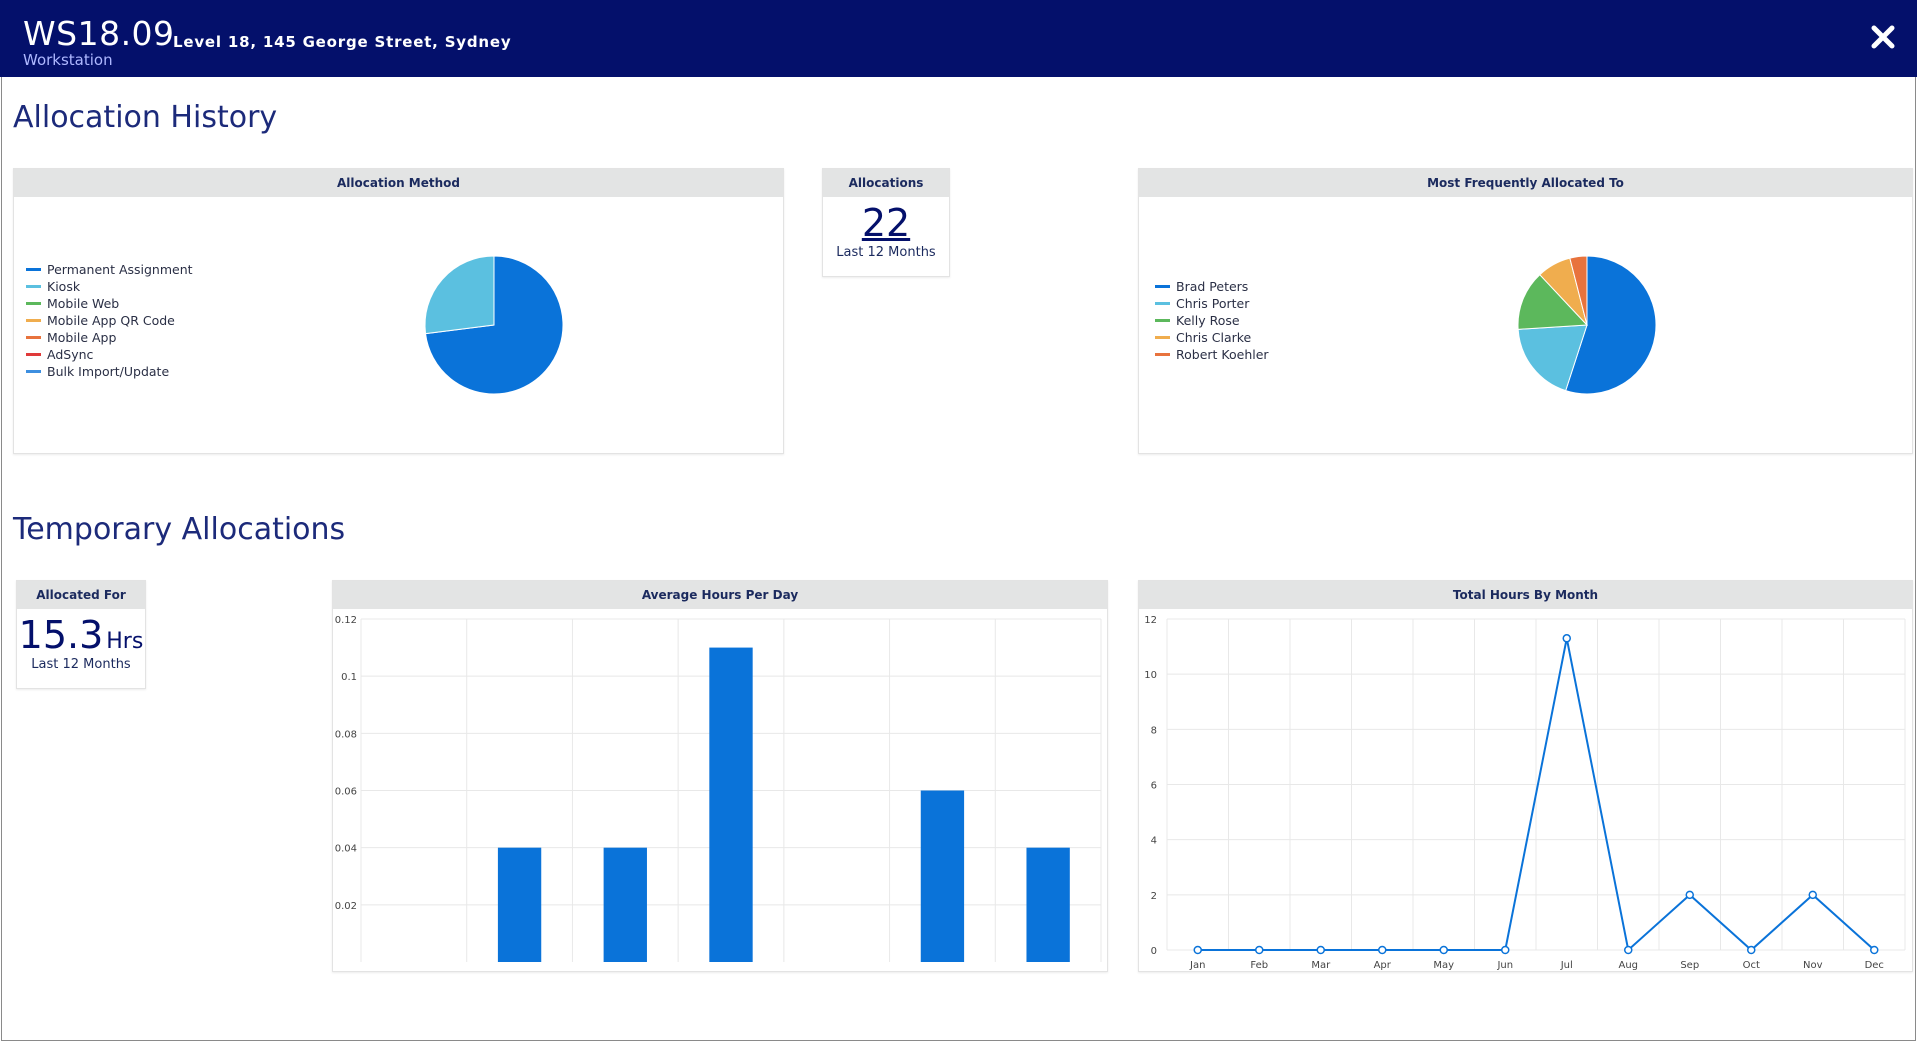 This screenshot has height=1042, width=1917. I want to click on most-frequent-slice-kelly-rose, so click(1553, 301).